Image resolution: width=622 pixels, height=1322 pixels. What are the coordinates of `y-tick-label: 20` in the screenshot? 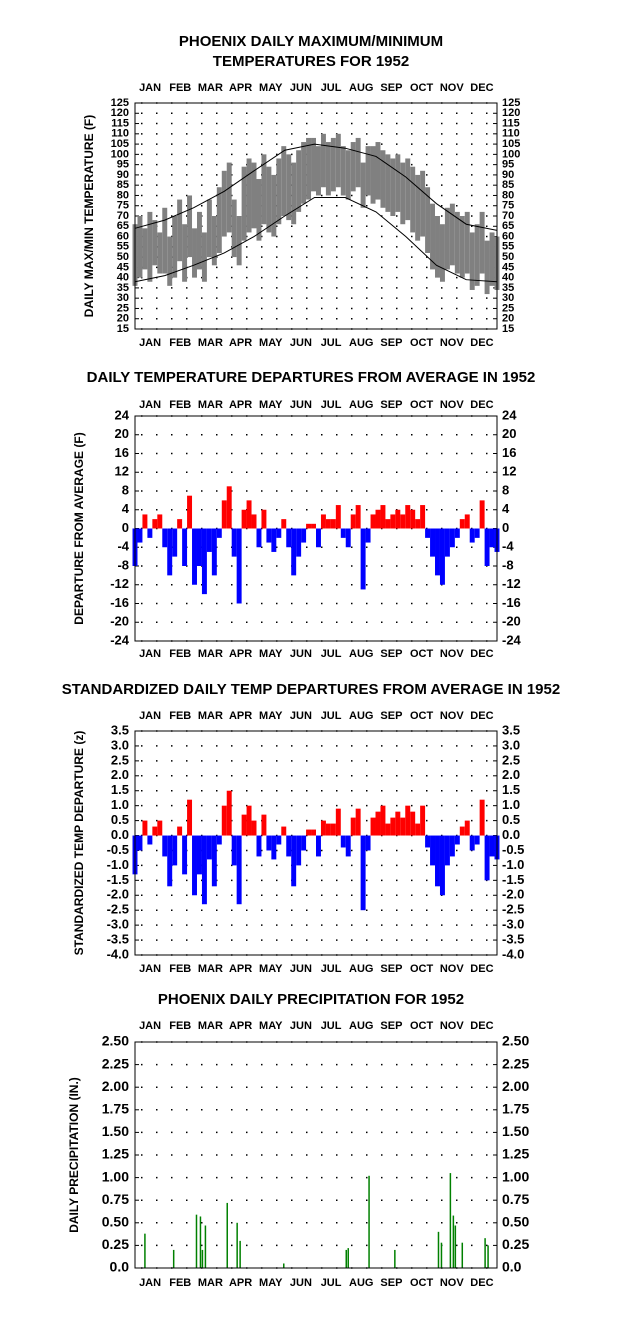 It's located at (508, 319).